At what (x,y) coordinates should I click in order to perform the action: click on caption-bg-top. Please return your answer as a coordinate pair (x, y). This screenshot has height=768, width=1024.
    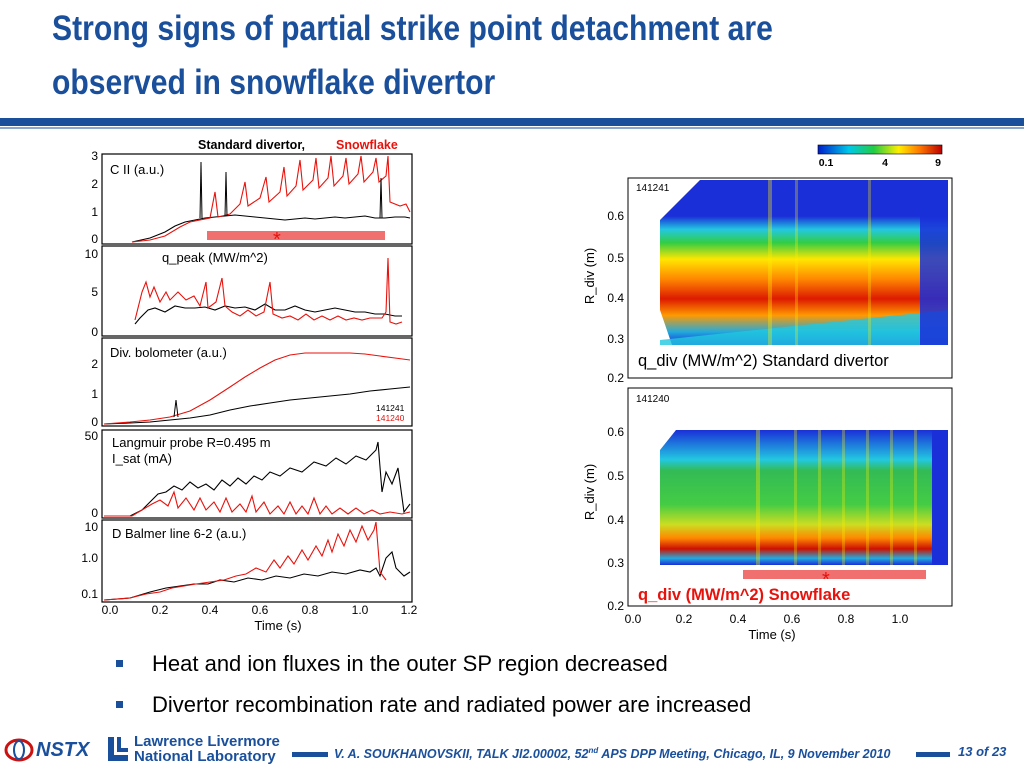
    Looking at the image, I should click on (790, 361).